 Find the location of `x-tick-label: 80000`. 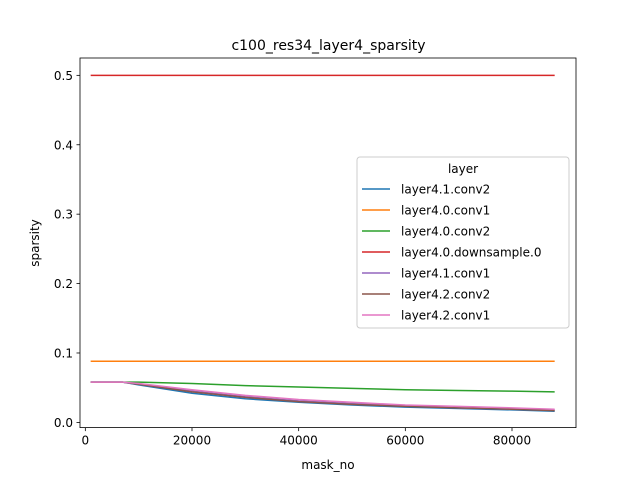

x-tick-label: 80000 is located at coordinates (512, 441).